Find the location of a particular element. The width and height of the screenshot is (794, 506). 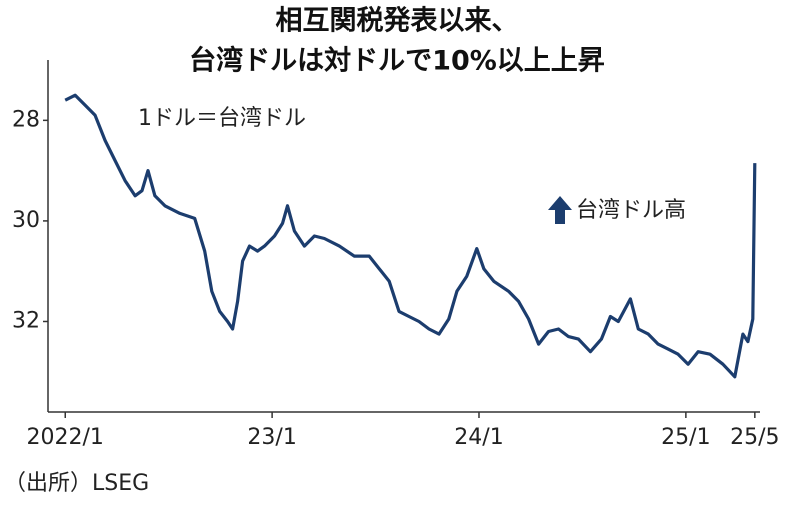

y-tick-label: 32 is located at coordinates (26, 320).